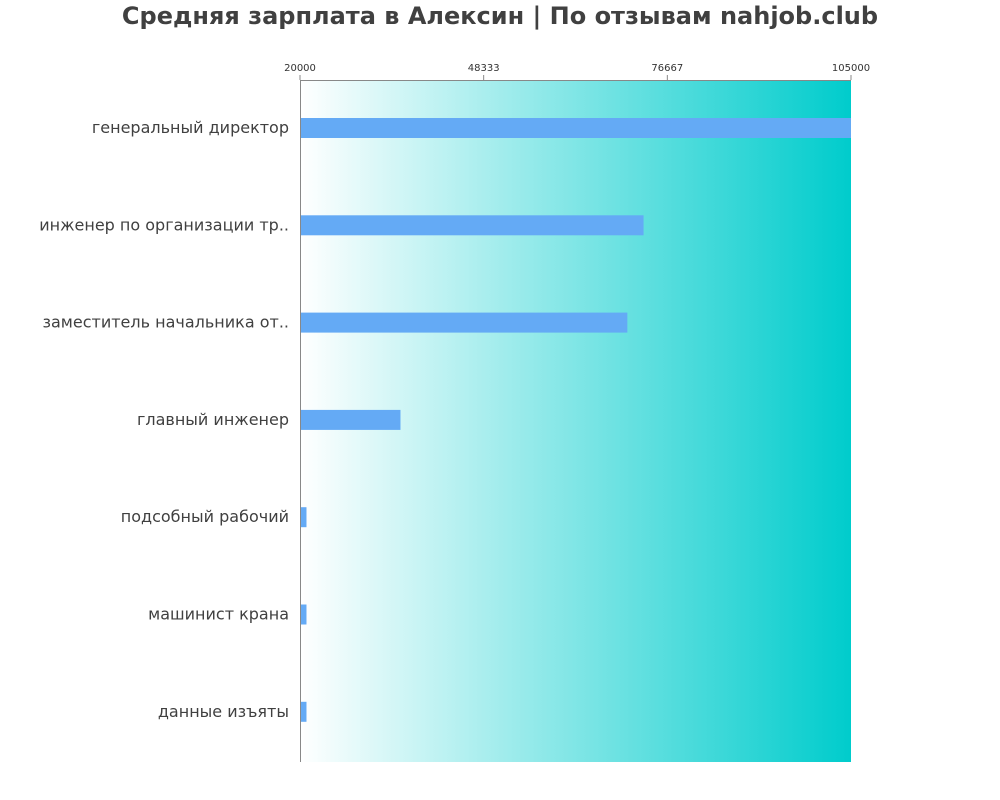  Describe the element at coordinates (164, 224) in the screenshot. I see `category-label: инженер по организации тр..` at that location.